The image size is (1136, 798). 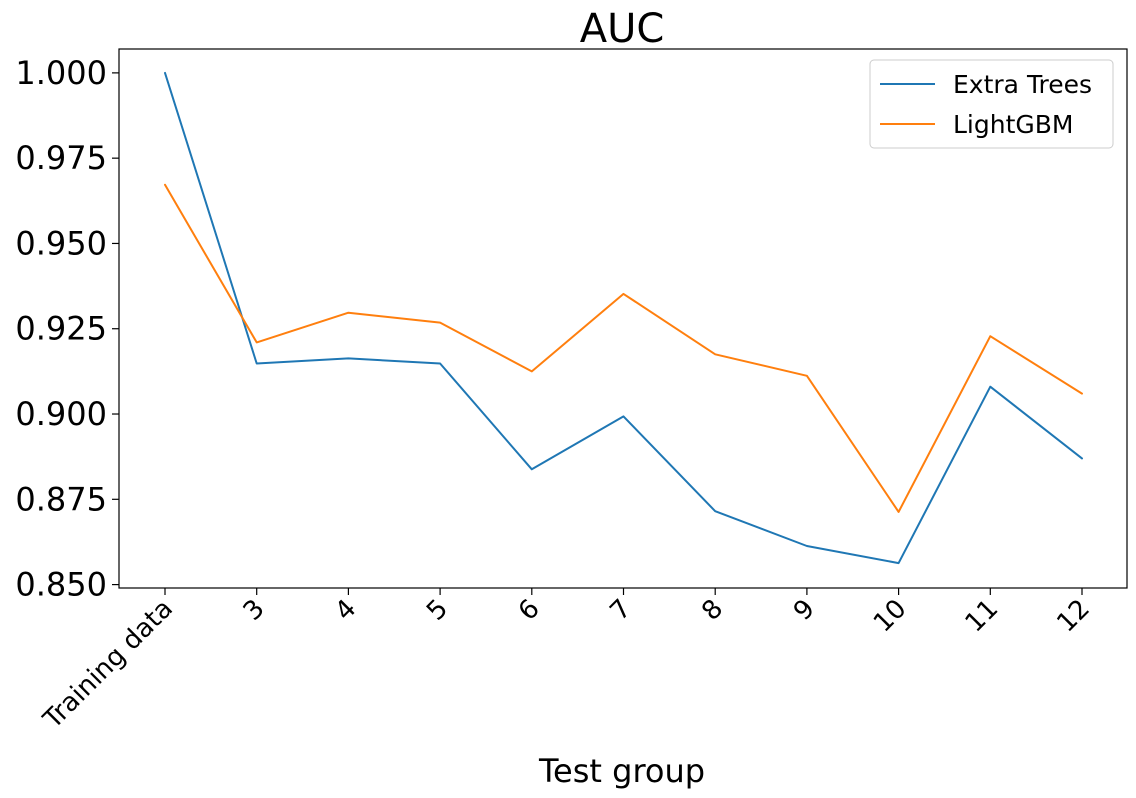 What do you see at coordinates (712, 610) in the screenshot?
I see `x-tick-label: 8` at bounding box center [712, 610].